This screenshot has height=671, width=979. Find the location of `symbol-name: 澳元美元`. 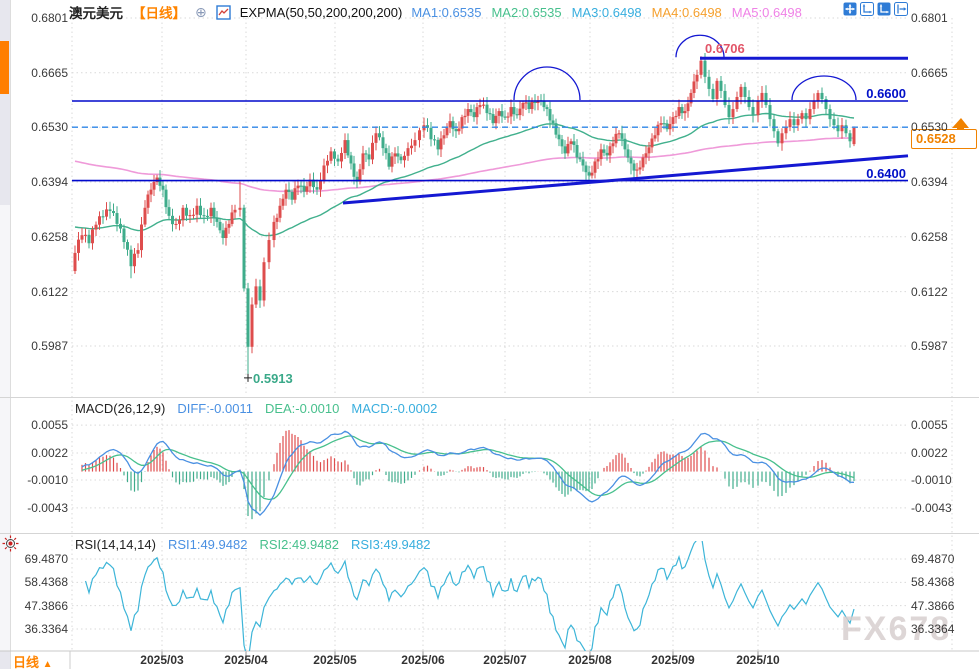

symbol-name: 澳元美元 is located at coordinates (96, 13).